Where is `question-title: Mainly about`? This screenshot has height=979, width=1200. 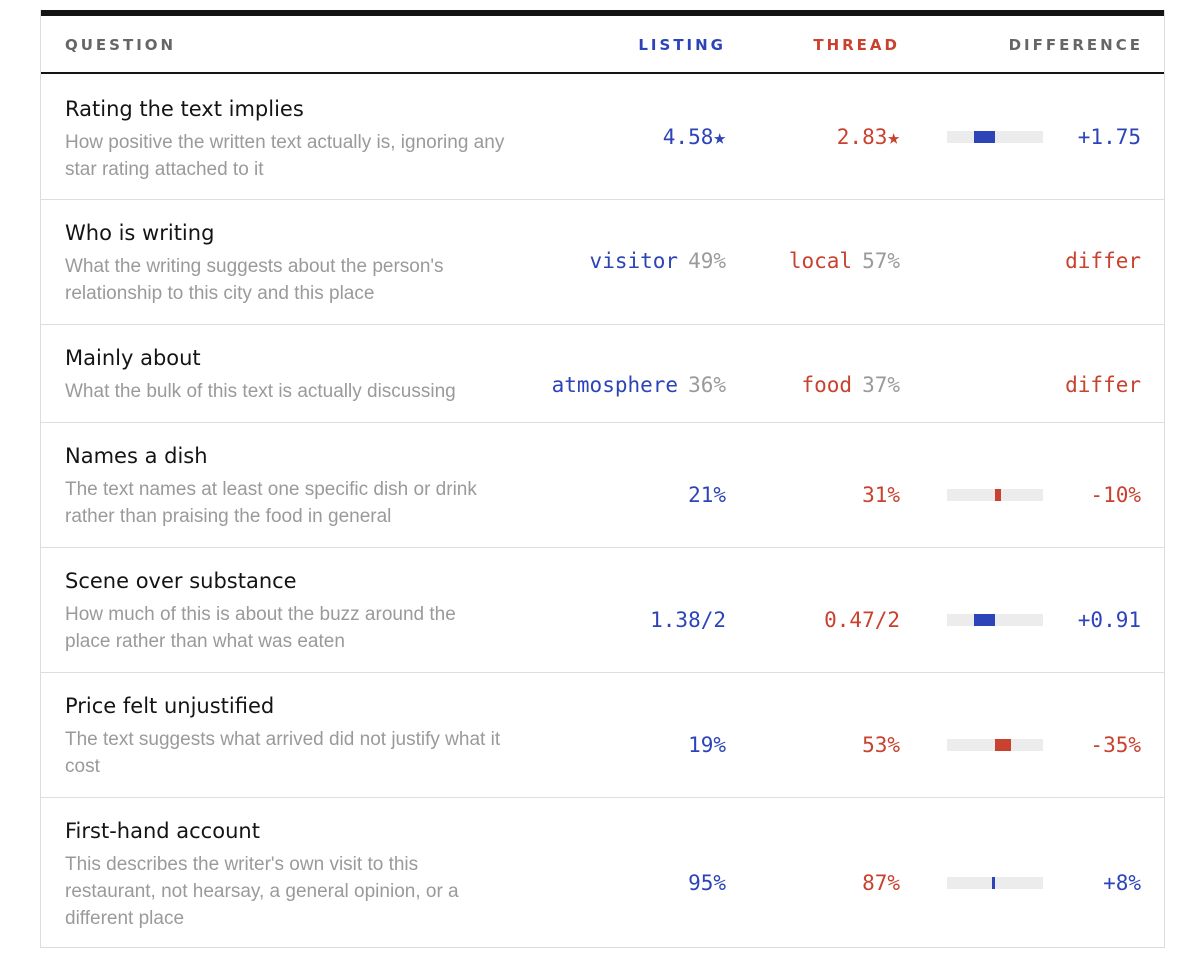
question-title: Mainly about is located at coordinates (133, 358).